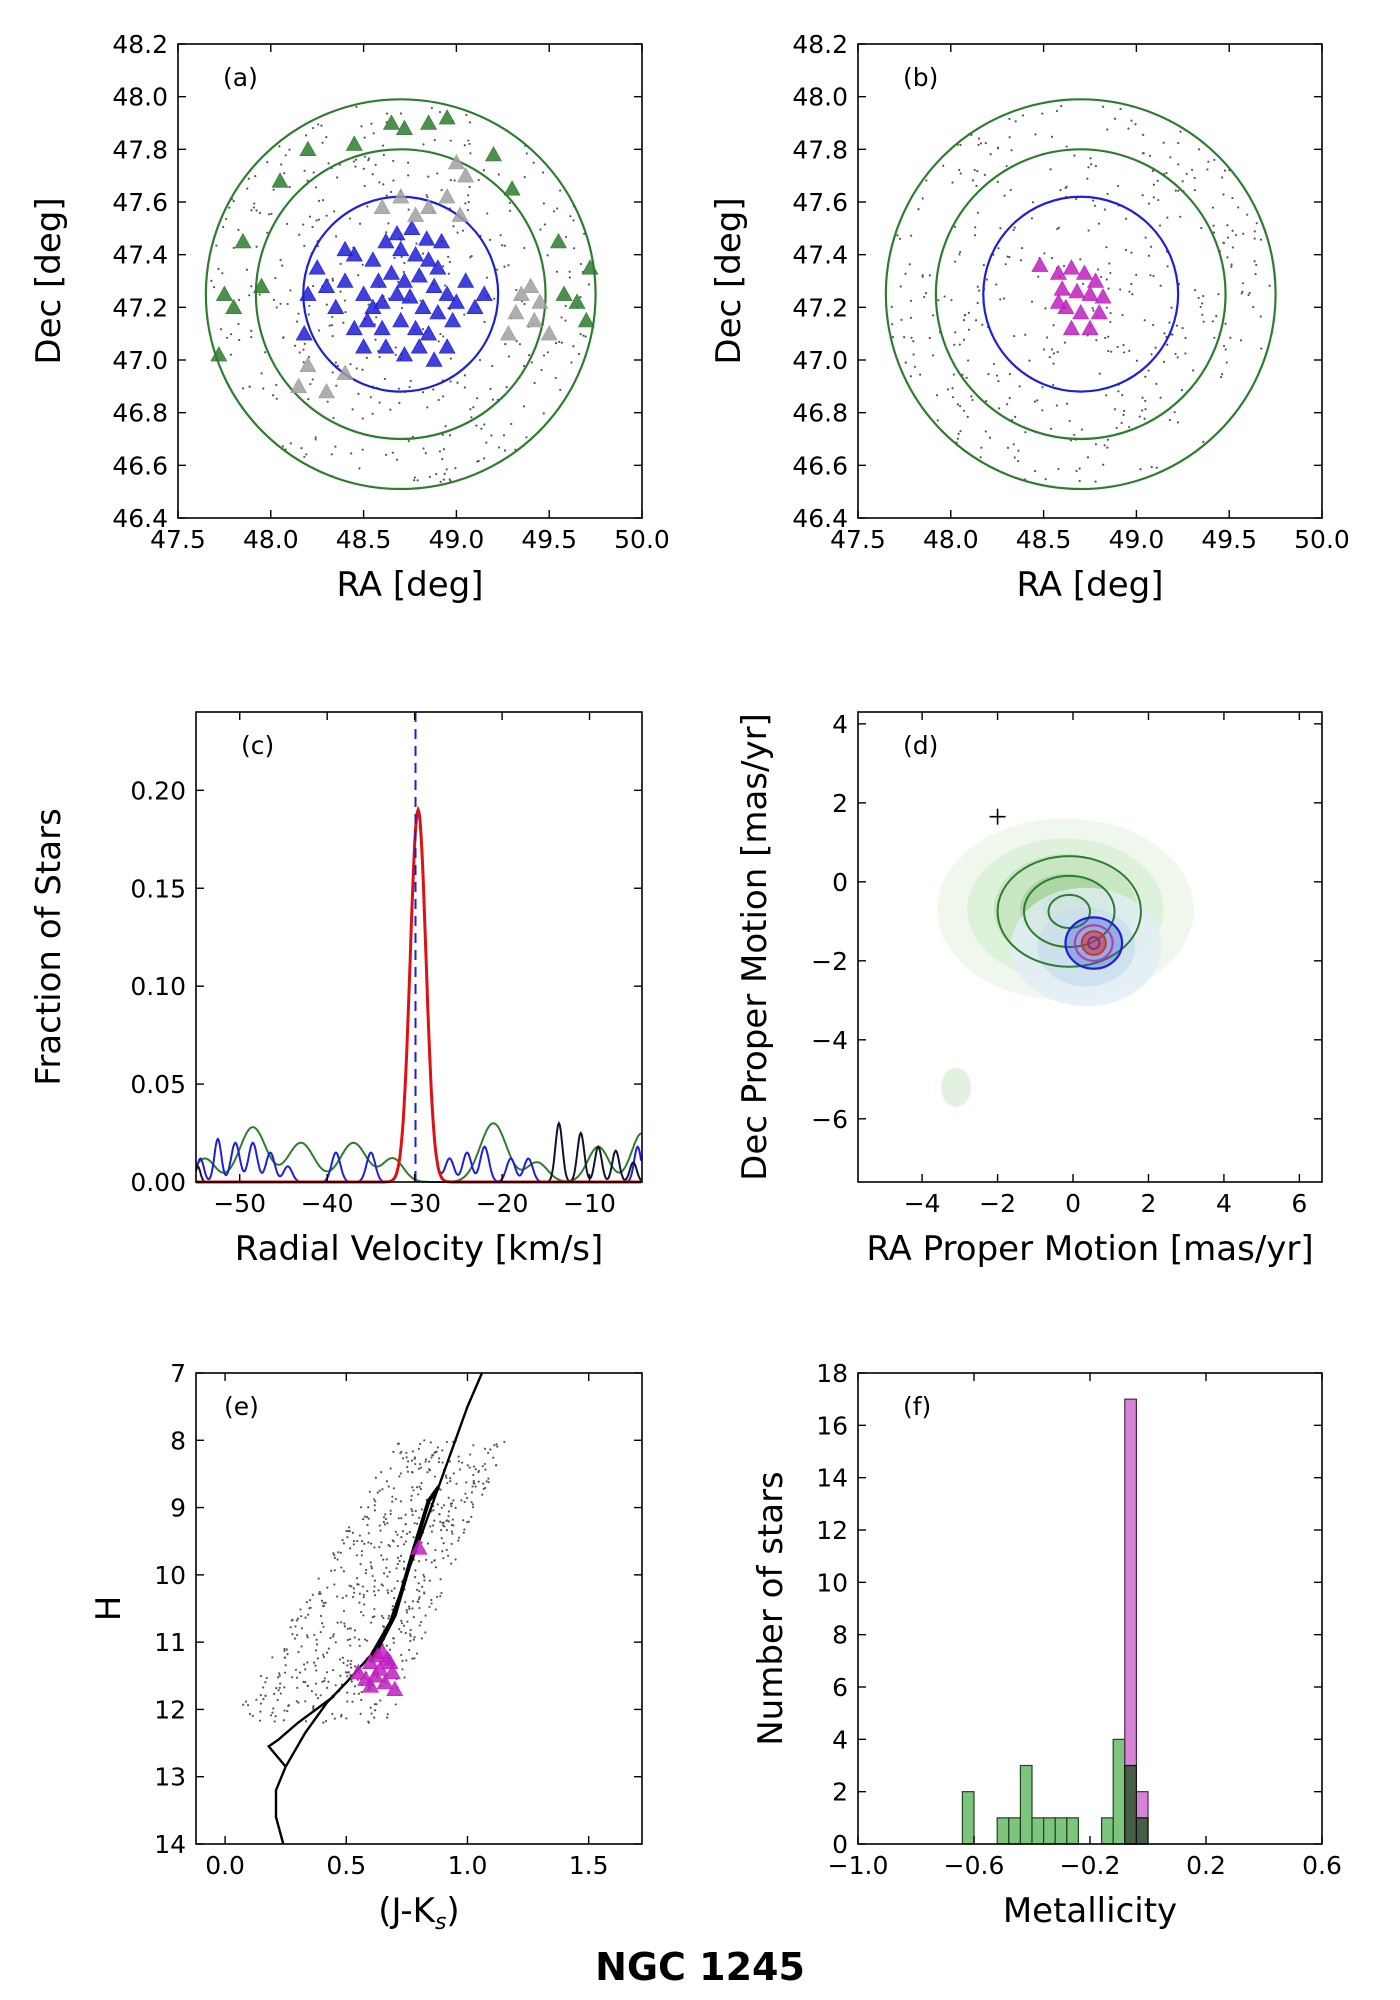 The height and width of the screenshot is (2000, 1400). I want to click on x-tick-label: 0.0, so click(225, 1865).